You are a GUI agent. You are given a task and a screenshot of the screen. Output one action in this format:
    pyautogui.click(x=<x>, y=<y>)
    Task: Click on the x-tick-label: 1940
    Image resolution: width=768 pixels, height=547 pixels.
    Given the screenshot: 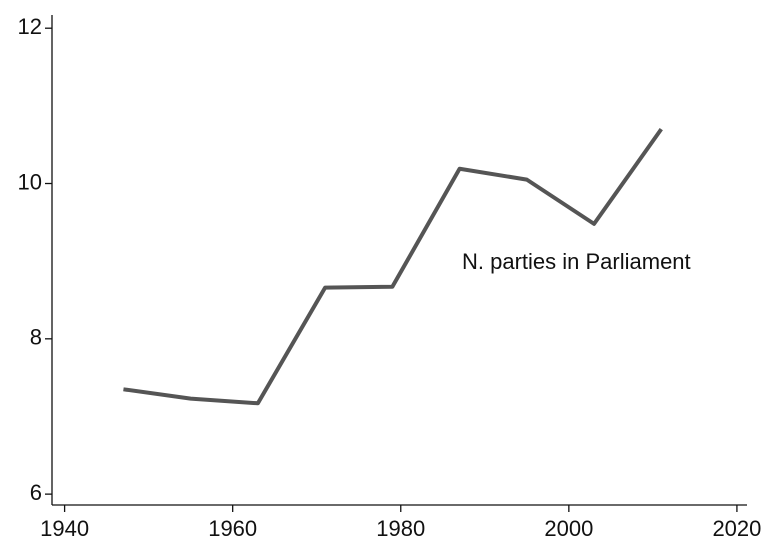 What is the action you would take?
    pyautogui.click(x=64, y=528)
    